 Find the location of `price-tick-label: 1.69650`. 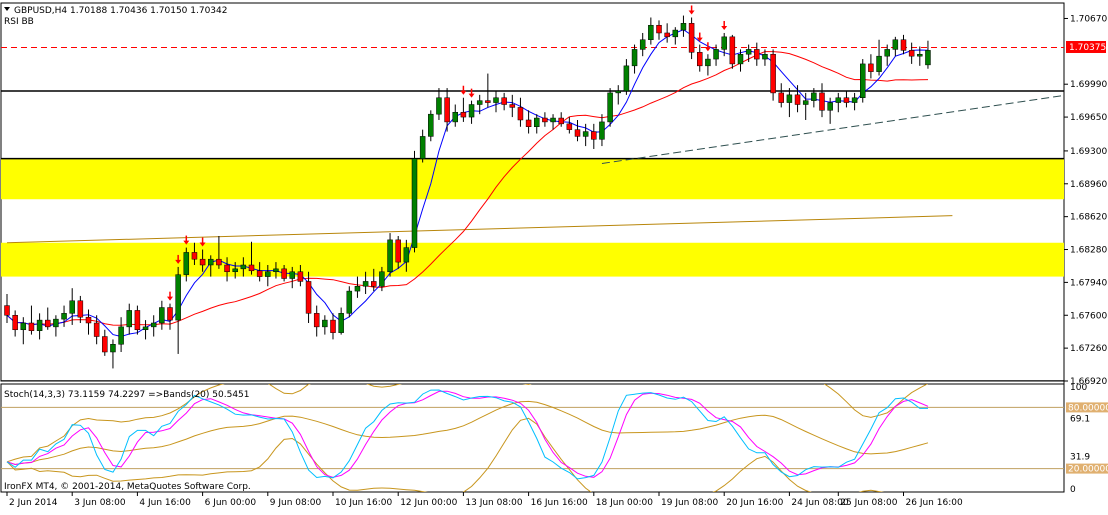

price-tick-label: 1.69650 is located at coordinates (1088, 118).